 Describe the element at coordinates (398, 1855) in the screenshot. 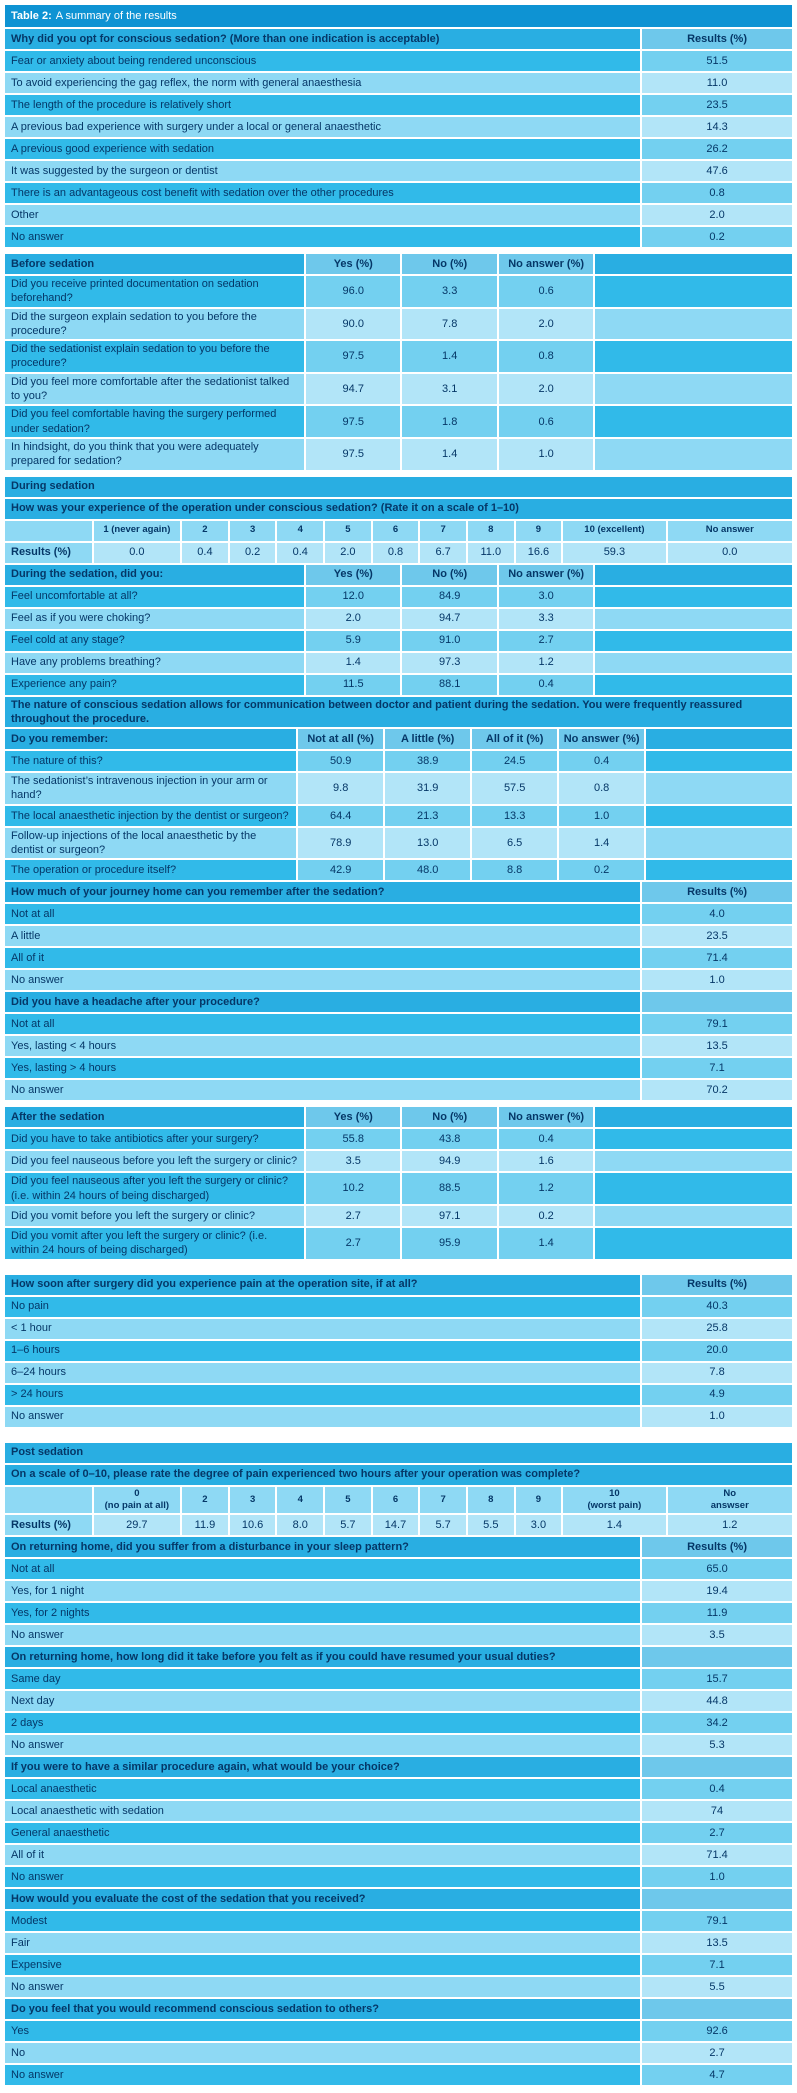

I see `table-row: All of it 71.4` at that location.